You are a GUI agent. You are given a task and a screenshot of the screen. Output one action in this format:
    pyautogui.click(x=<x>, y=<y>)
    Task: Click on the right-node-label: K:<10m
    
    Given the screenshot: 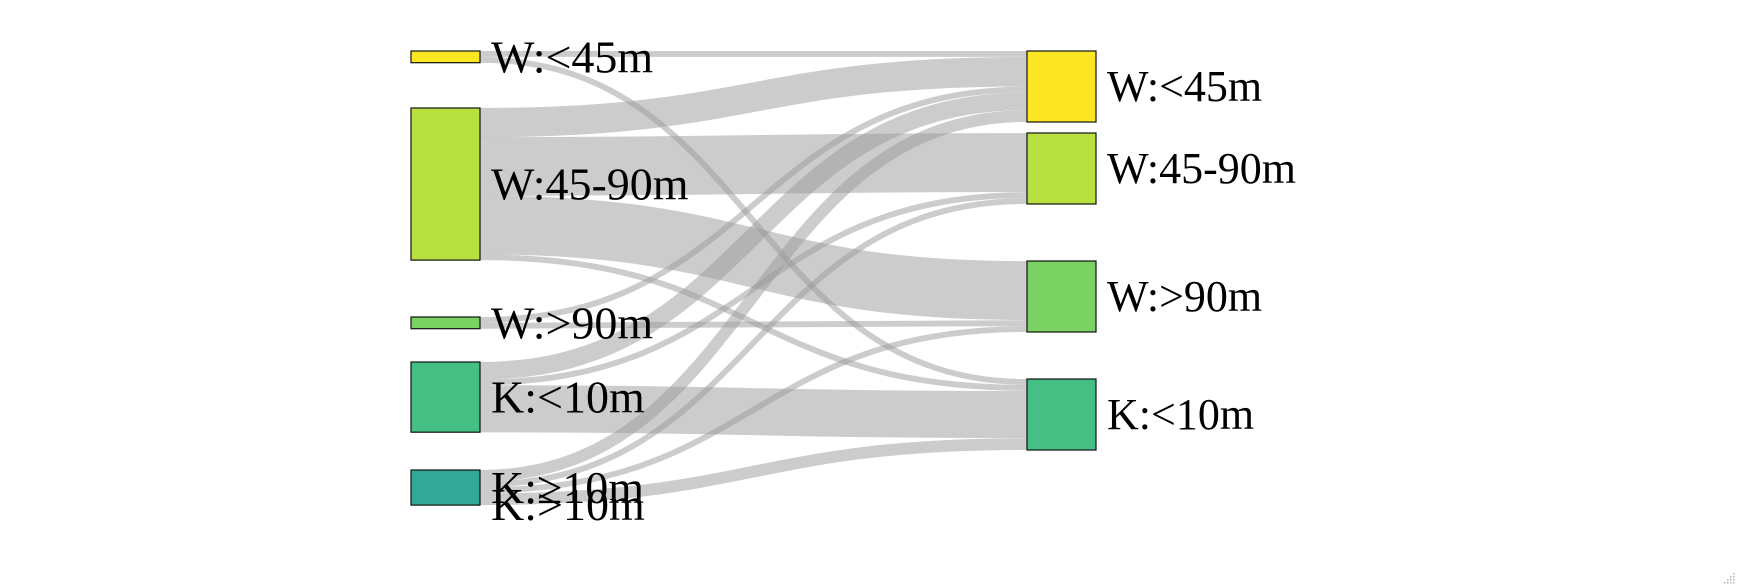 What is the action you would take?
    pyautogui.click(x=1180, y=414)
    